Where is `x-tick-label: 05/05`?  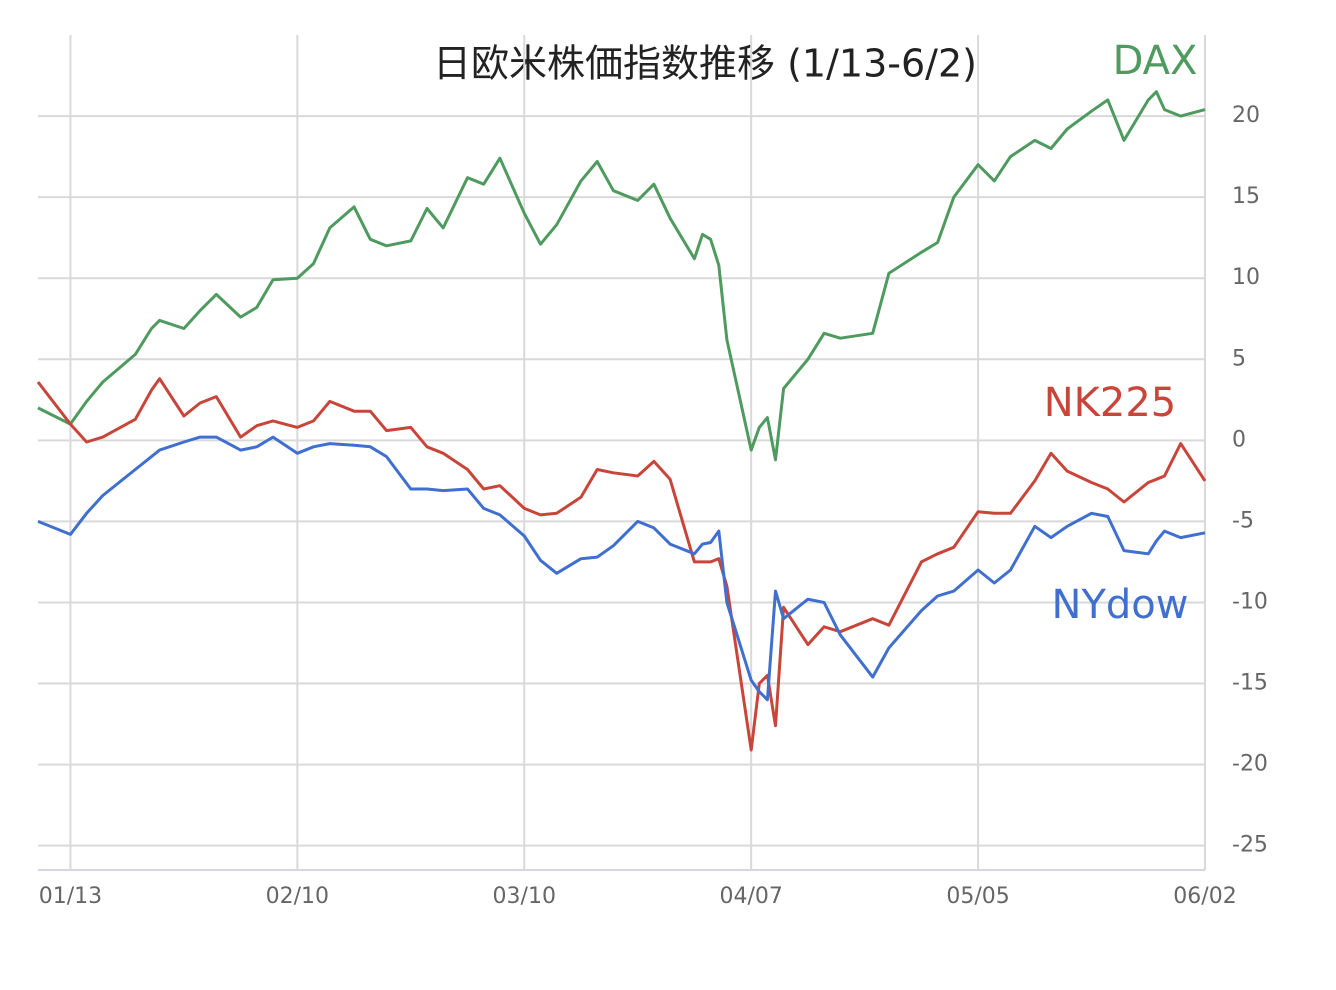
x-tick-label: 05/05 is located at coordinates (977, 896).